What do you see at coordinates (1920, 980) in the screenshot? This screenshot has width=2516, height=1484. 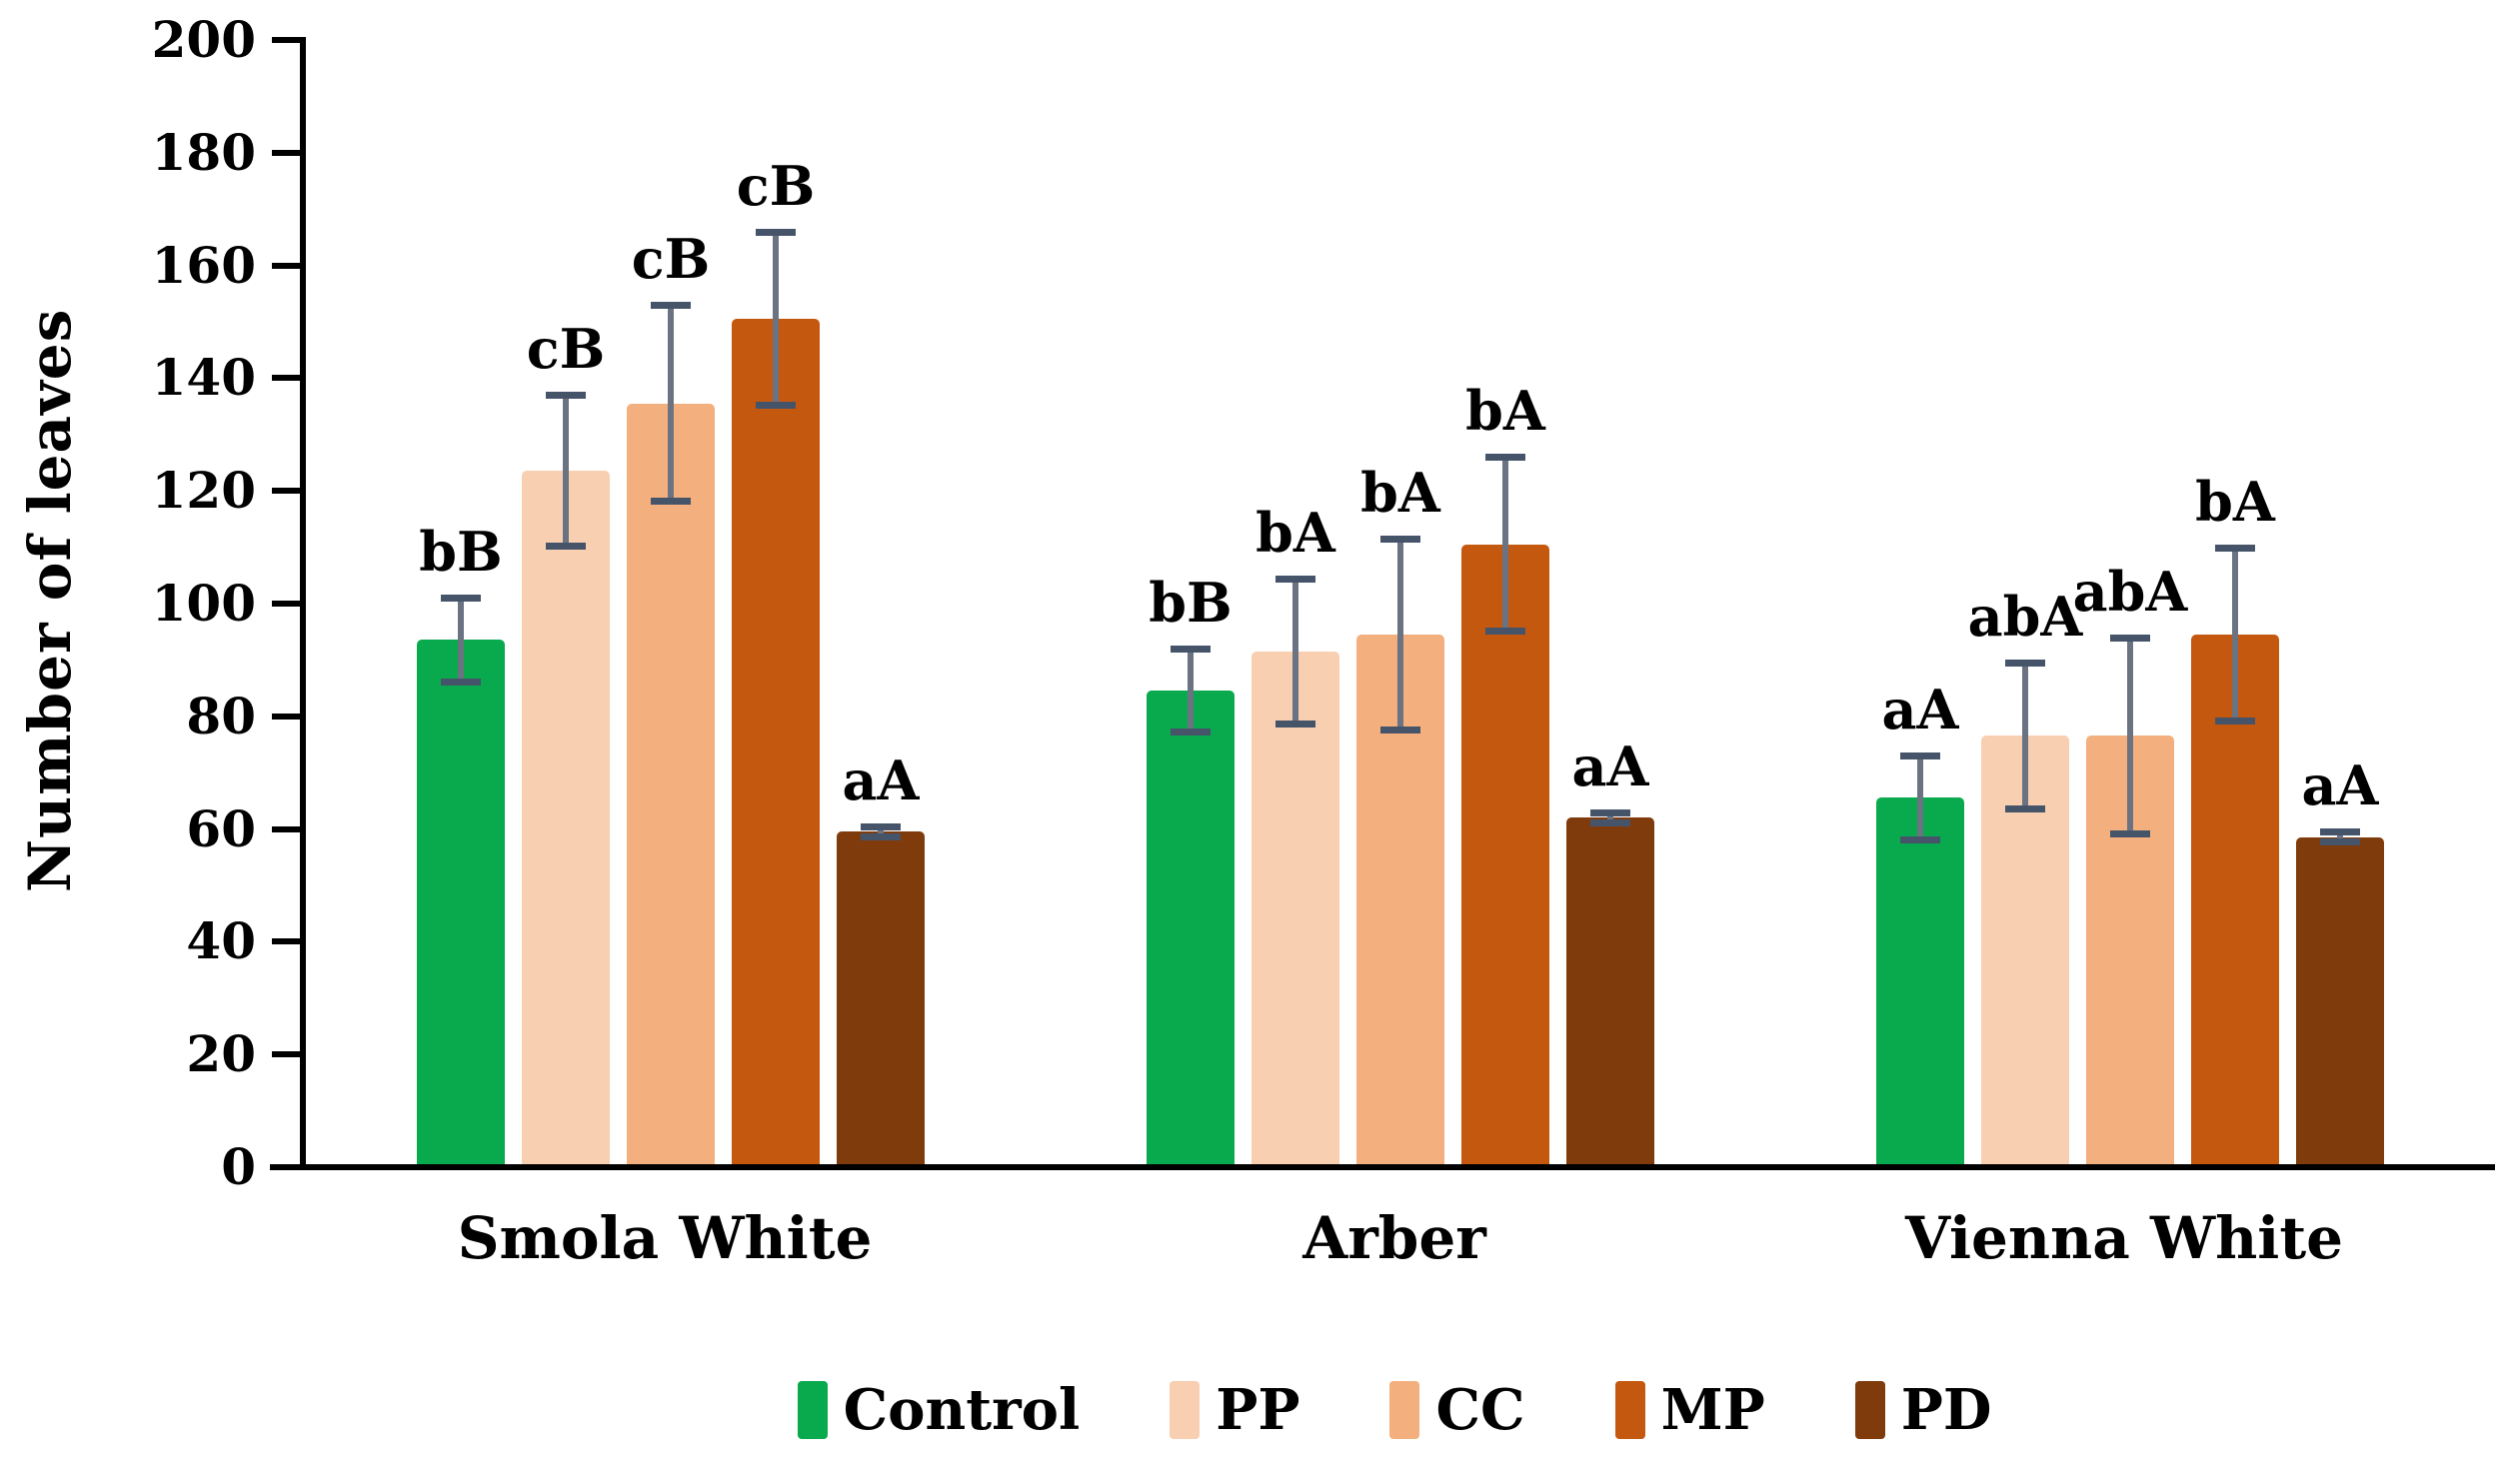 I see `bar-control-vienna-white` at bounding box center [1920, 980].